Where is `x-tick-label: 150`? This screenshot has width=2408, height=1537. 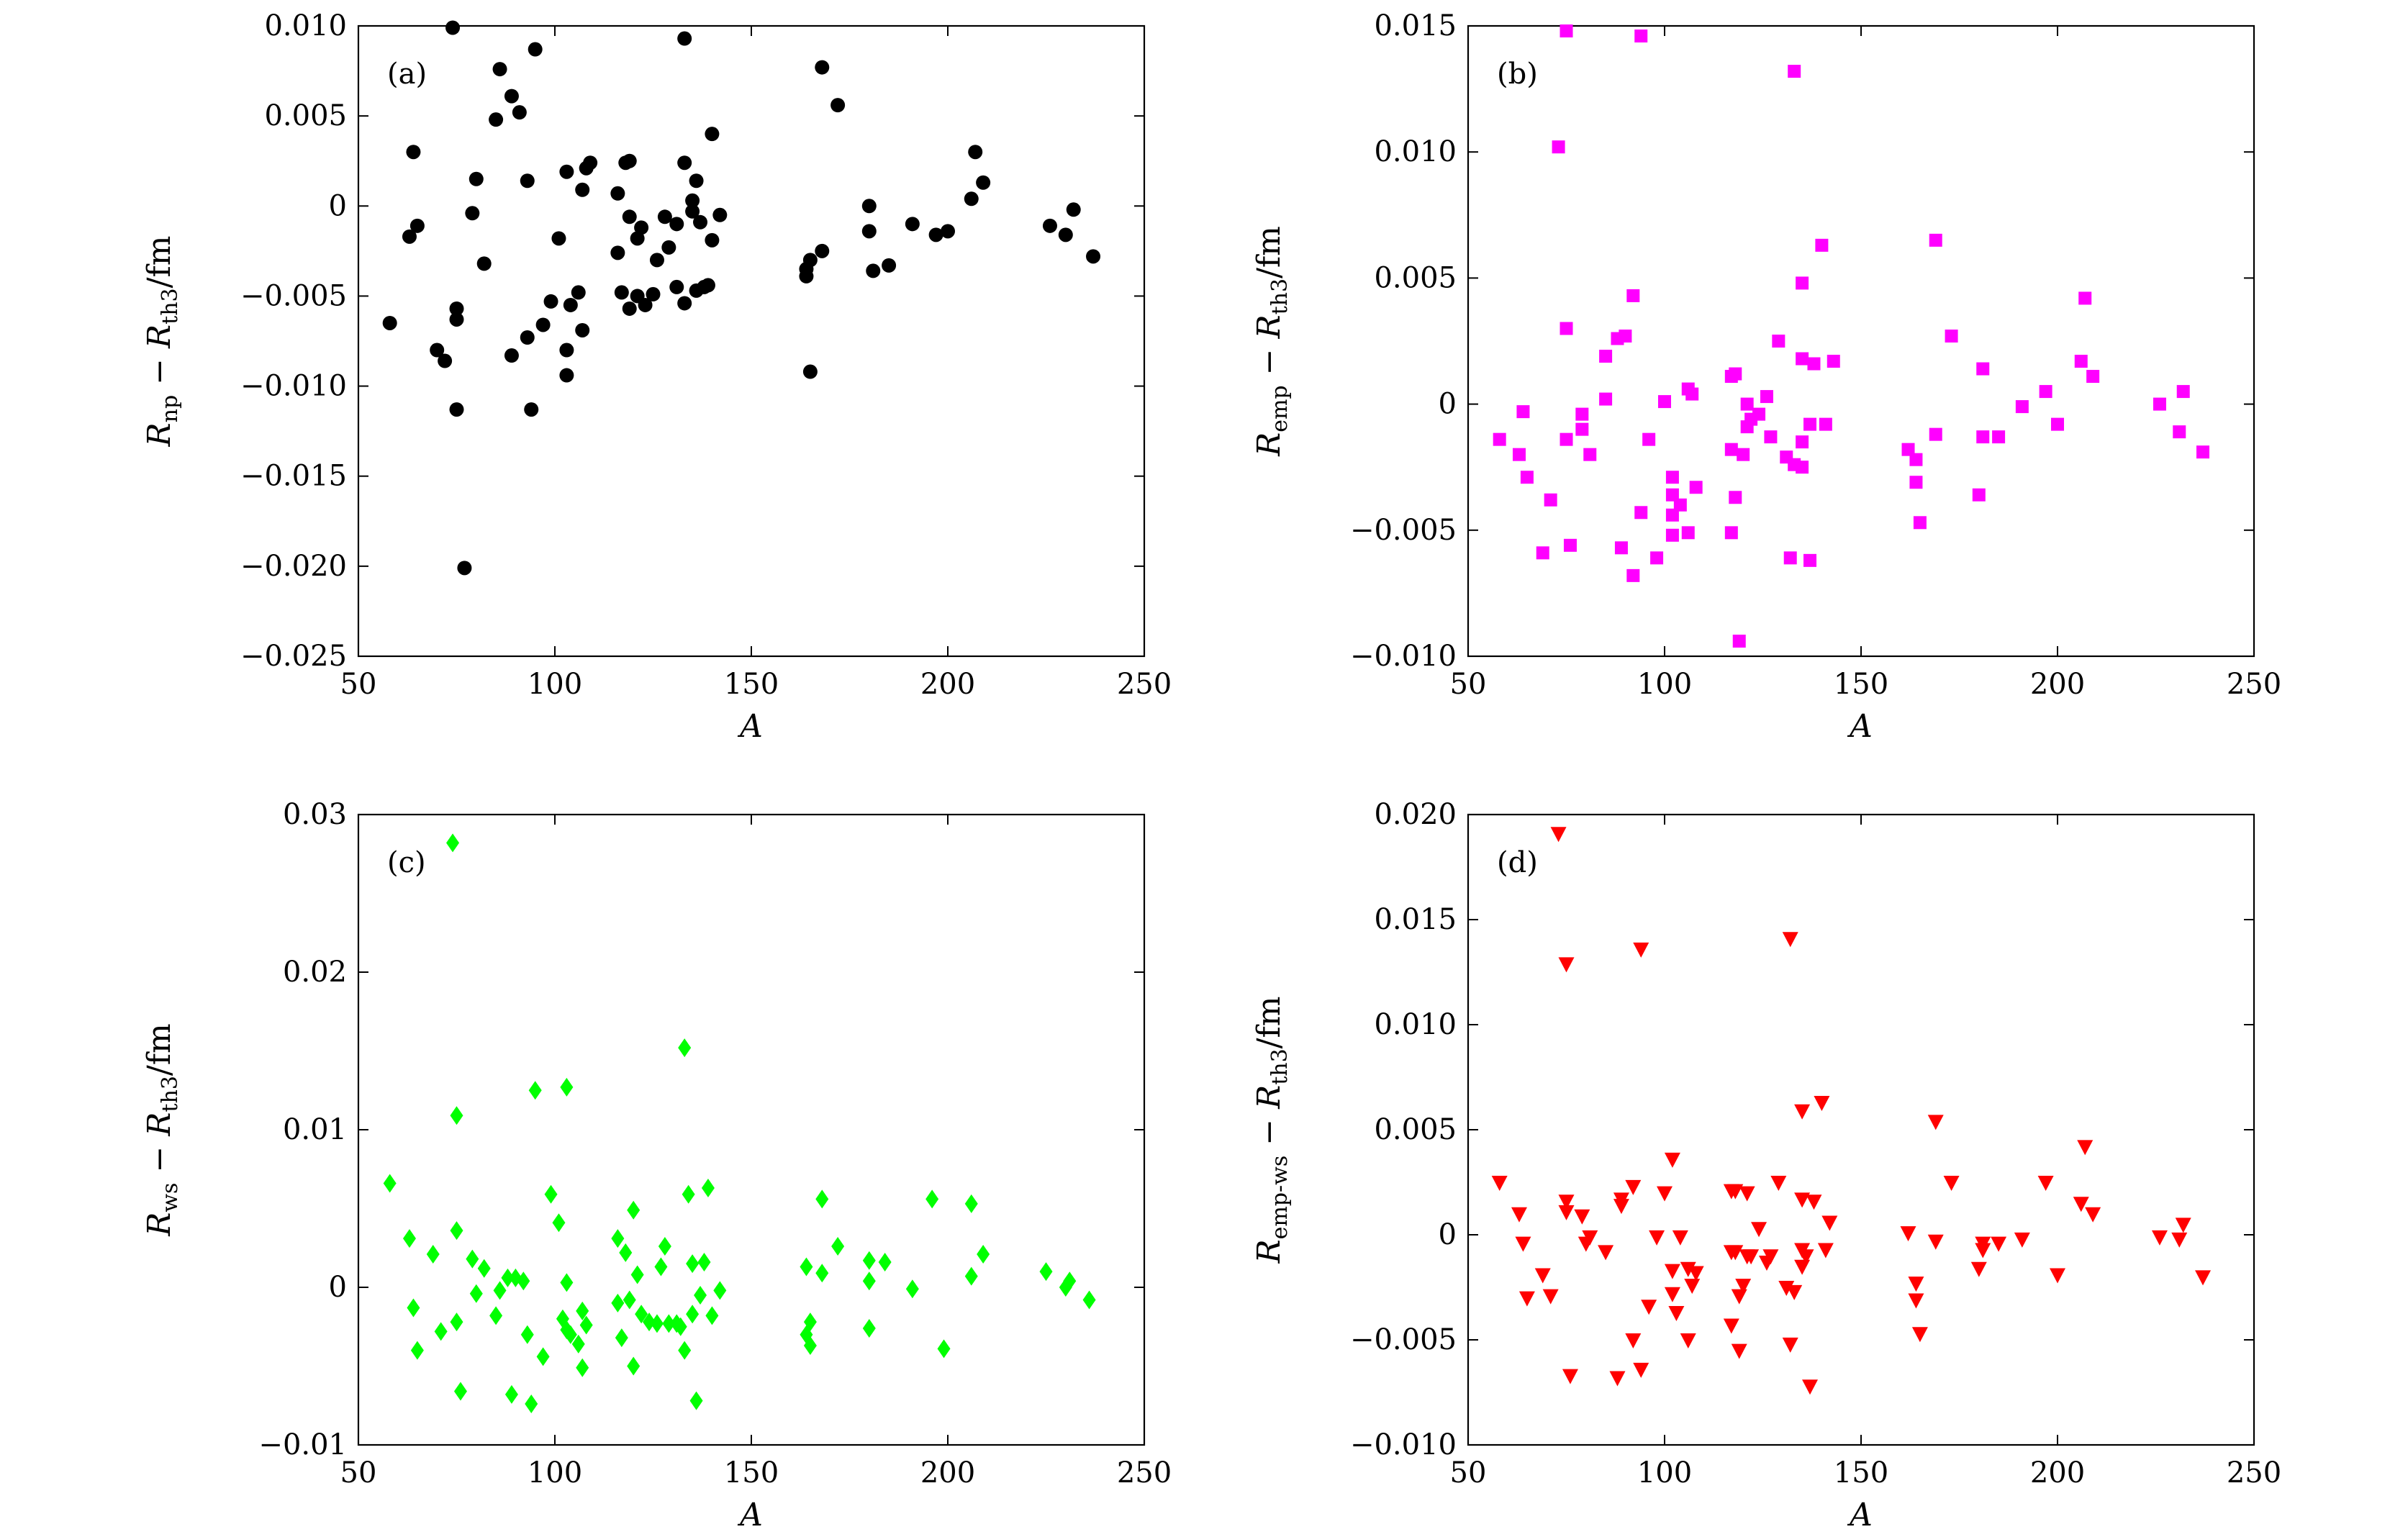 x-tick-label: 150 is located at coordinates (751, 684).